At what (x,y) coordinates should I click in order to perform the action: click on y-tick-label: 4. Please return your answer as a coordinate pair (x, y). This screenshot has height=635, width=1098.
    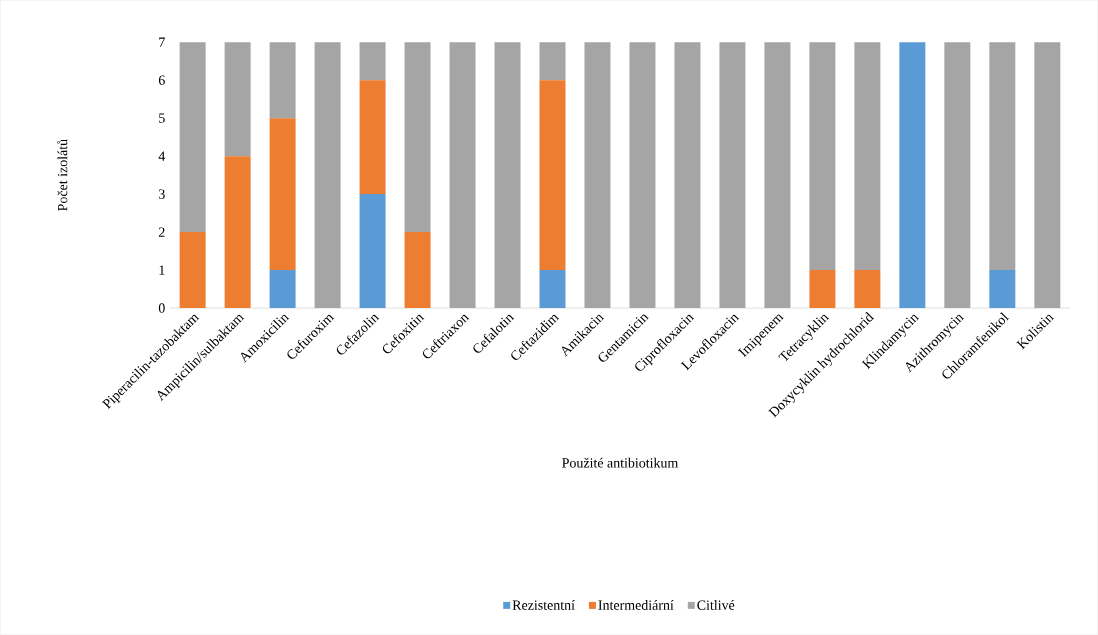
    Looking at the image, I should click on (162, 156).